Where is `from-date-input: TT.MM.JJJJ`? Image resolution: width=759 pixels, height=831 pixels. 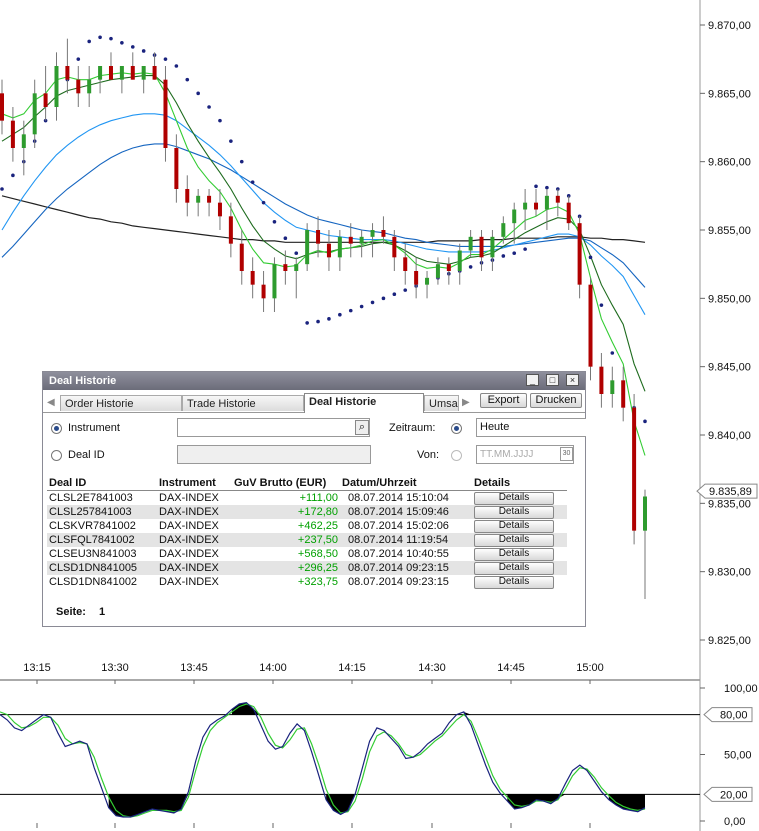 from-date-input: TT.MM.JJJJ is located at coordinates (525, 454).